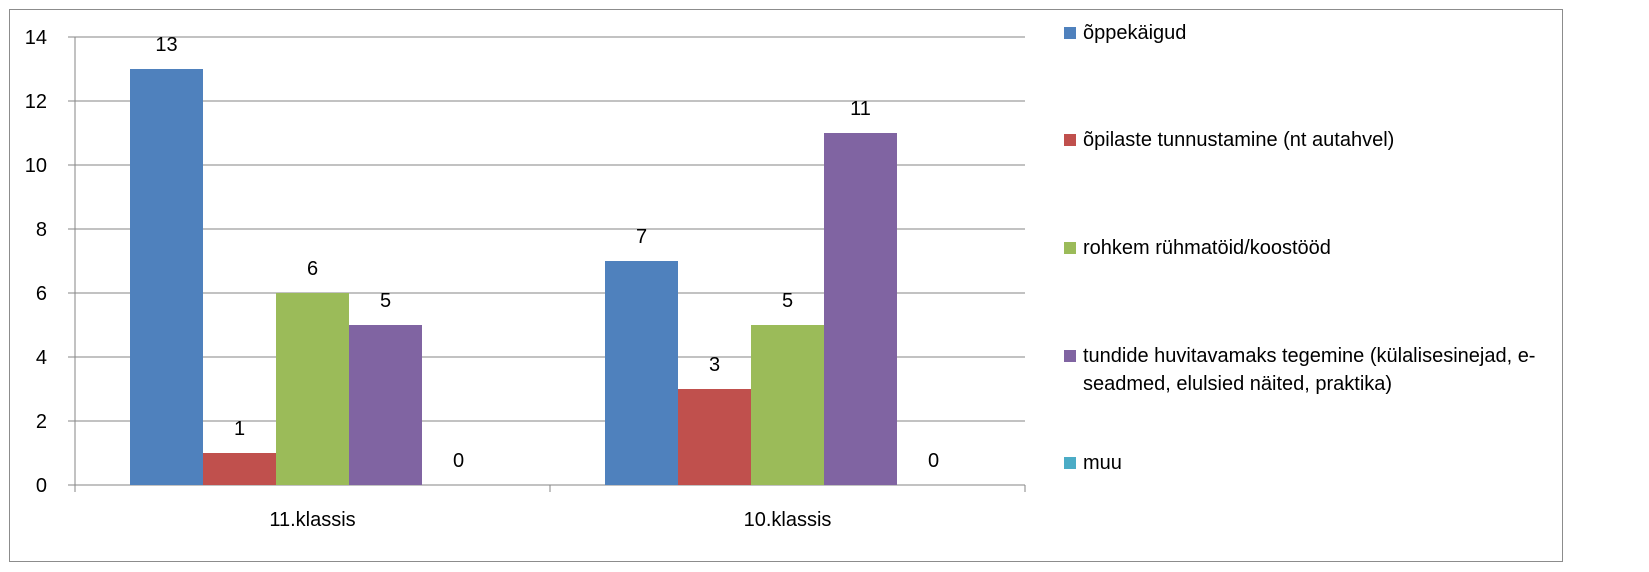 The height and width of the screenshot is (572, 1649). Describe the element at coordinates (36, 166) in the screenshot. I see `y-tick-label: 10` at that location.